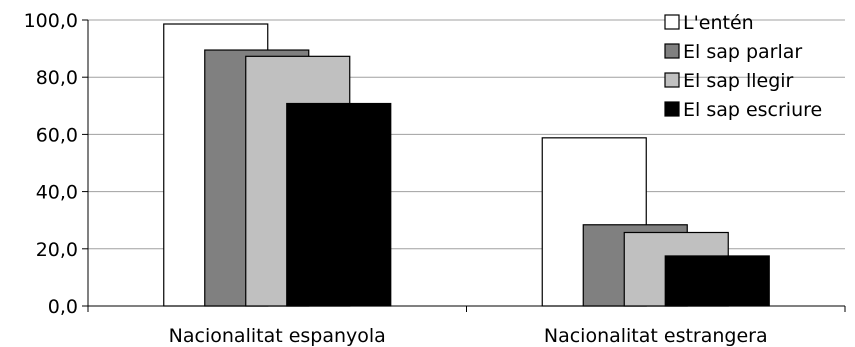  I want to click on y-axis-ticks: 0,0 20,0 40,0 60,0 80,0 100,0, so click(56, 164).